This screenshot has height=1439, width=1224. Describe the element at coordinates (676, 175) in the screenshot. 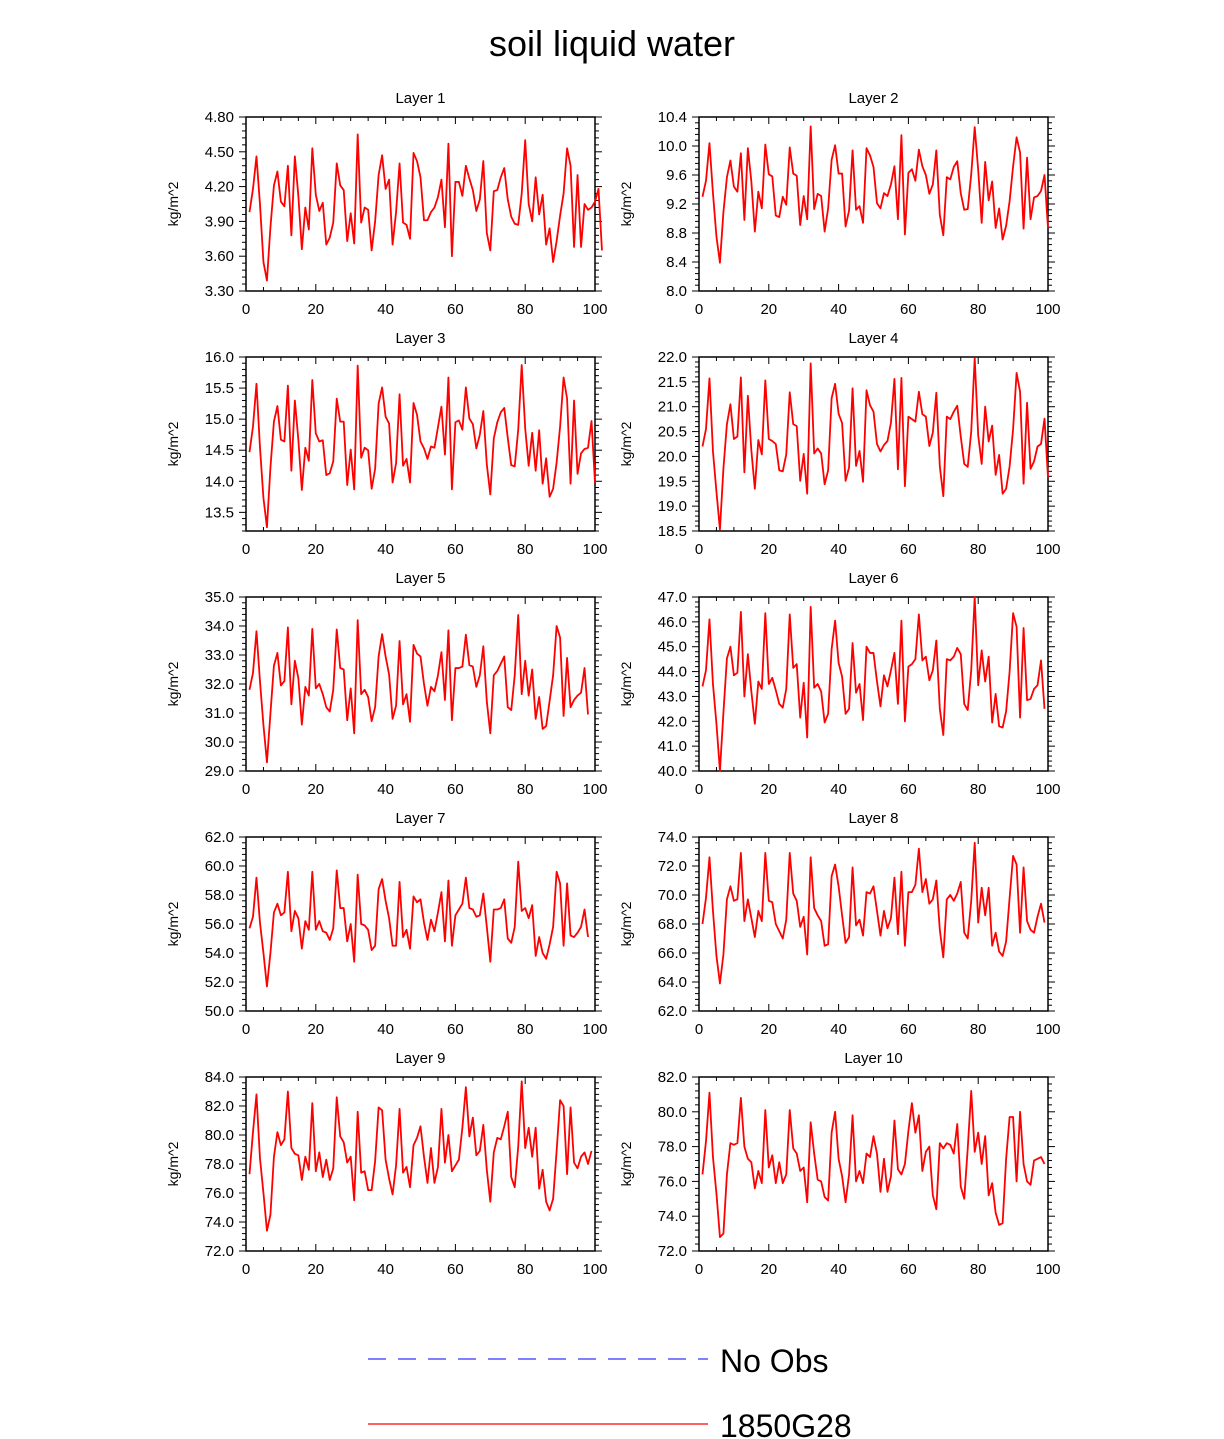

I see `y-tick-label: 9.6` at that location.